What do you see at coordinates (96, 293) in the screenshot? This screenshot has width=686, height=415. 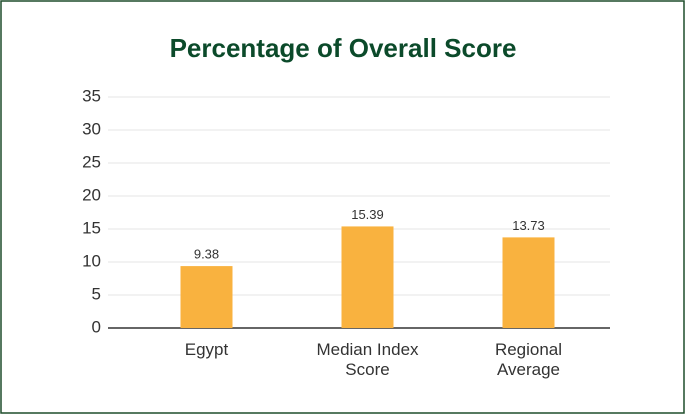 I see `y-tick-label: 5` at bounding box center [96, 293].